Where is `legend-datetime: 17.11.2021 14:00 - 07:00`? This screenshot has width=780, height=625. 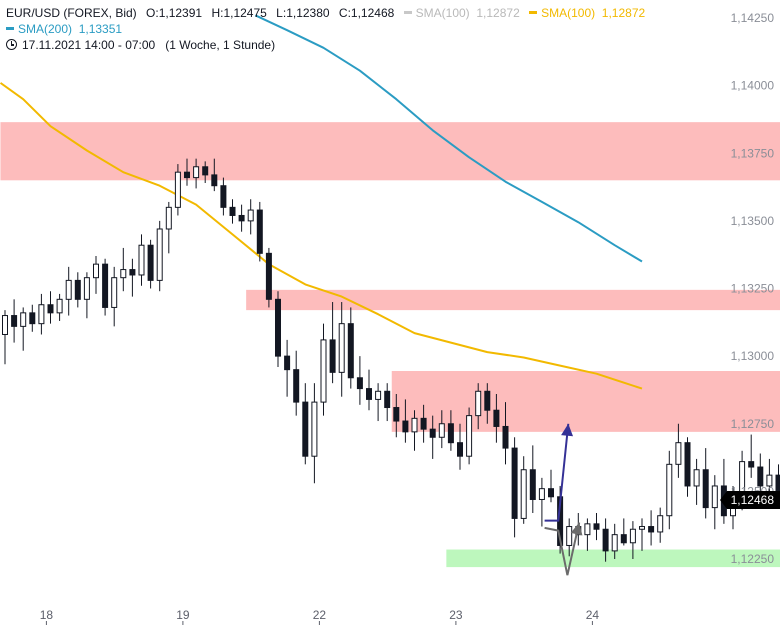 legend-datetime: 17.11.2021 14:00 - 07:00 is located at coordinates (89, 45).